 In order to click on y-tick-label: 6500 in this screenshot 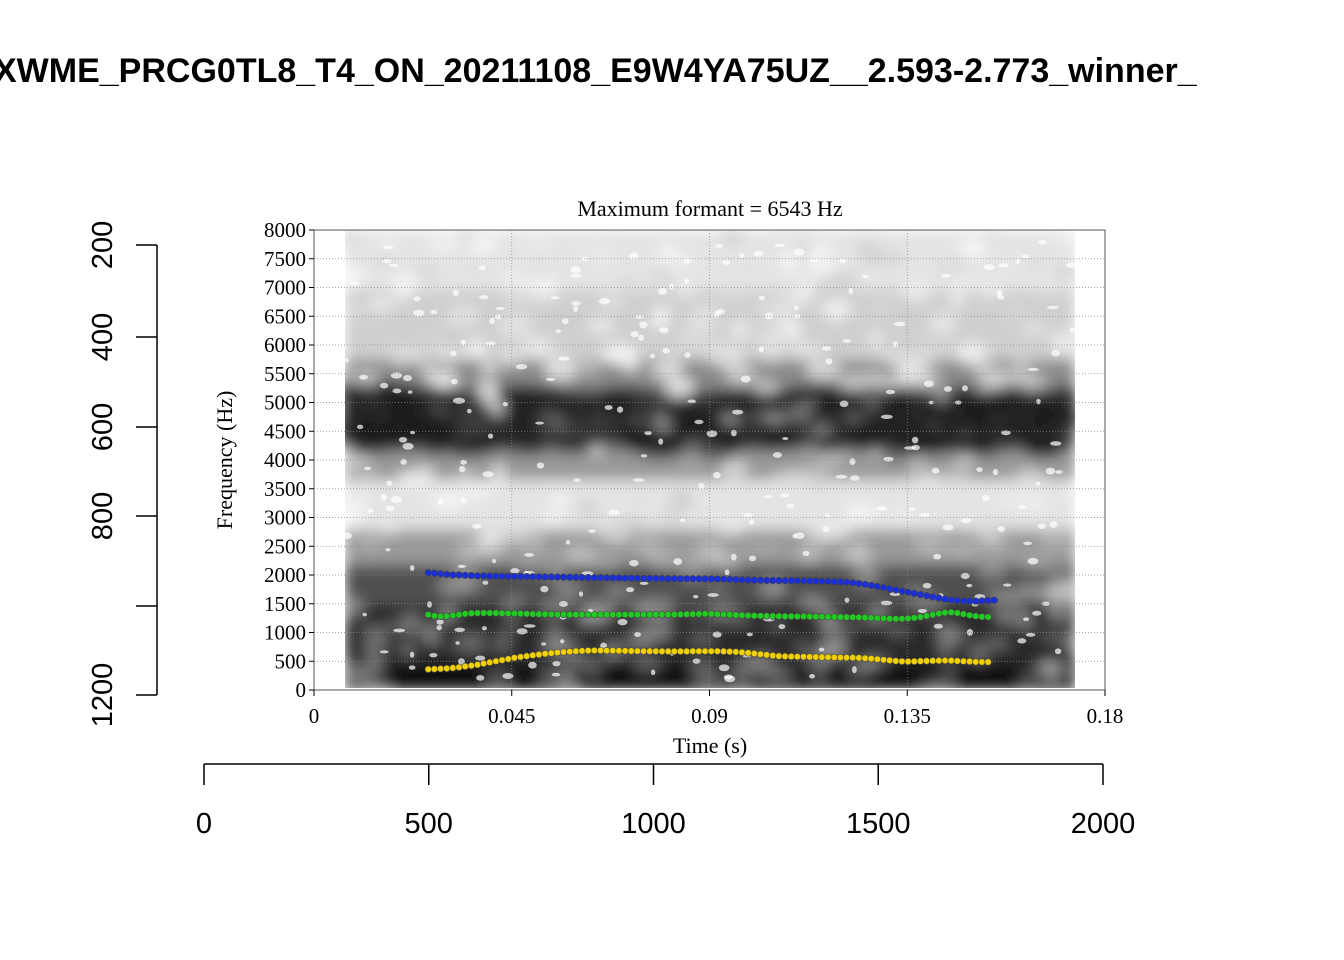, I will do `click(285, 316)`.